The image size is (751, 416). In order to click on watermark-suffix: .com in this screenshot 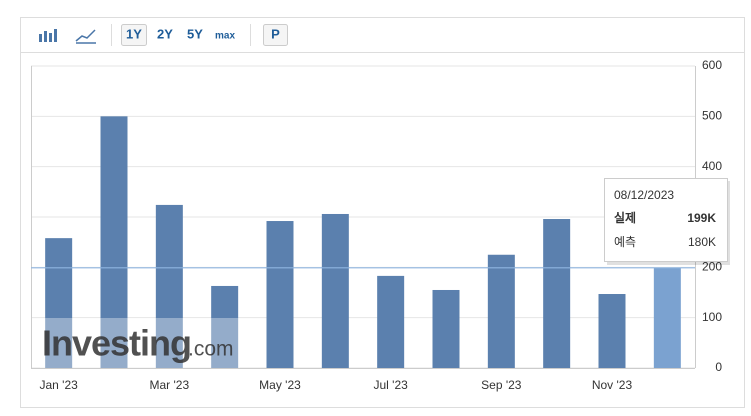, I will do `click(211, 349)`.